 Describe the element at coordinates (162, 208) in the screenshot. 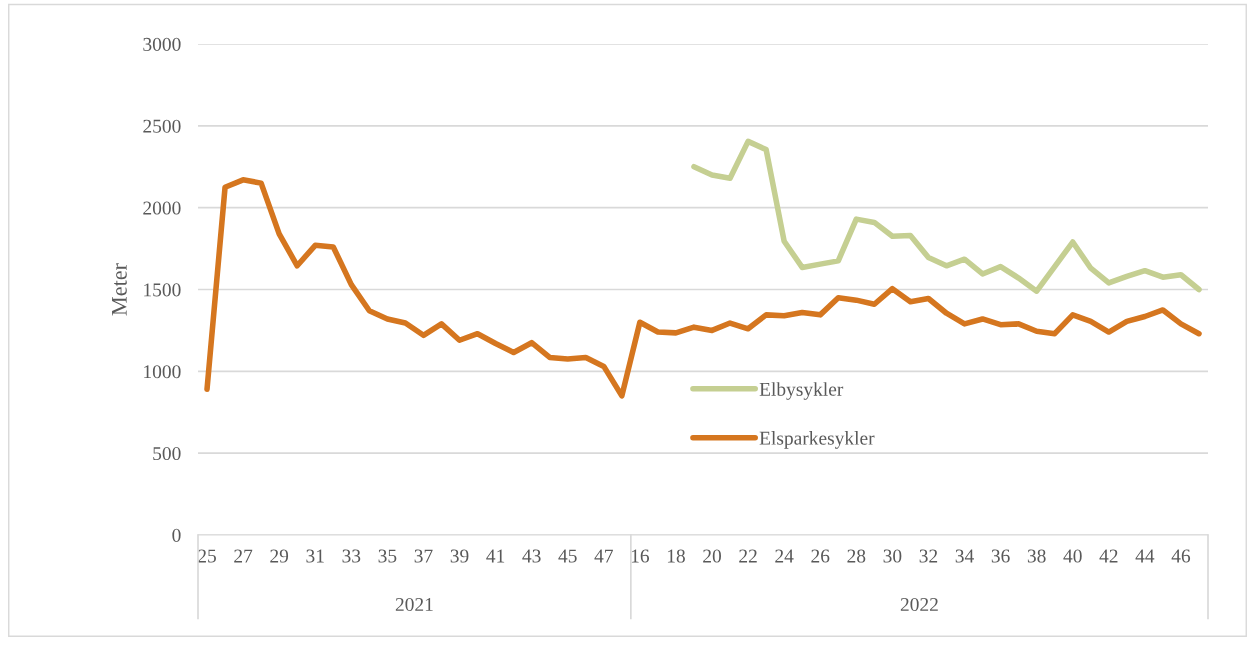

I see `y-tick-label: 2000` at that location.